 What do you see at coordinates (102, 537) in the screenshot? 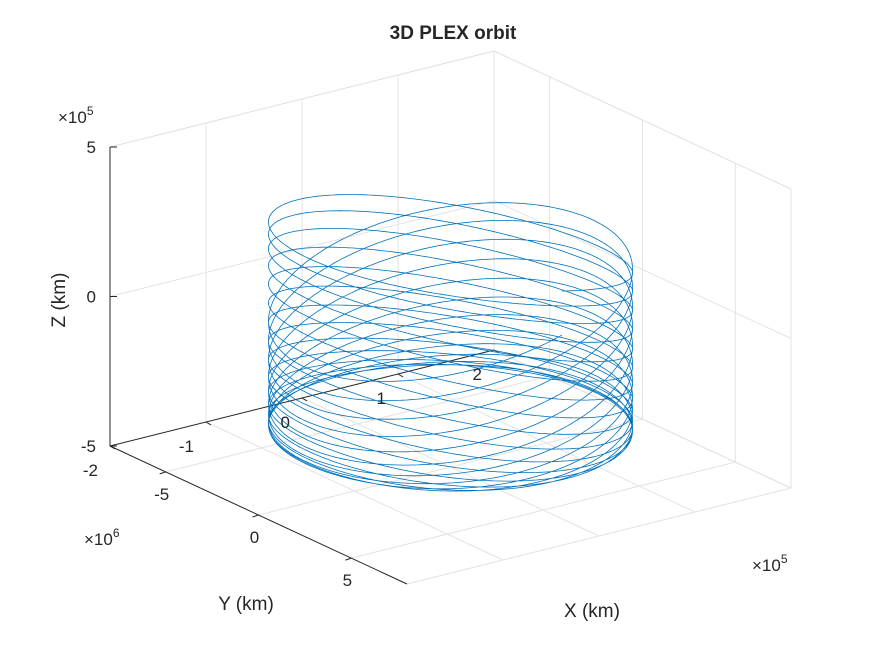
I see `y-multiplier: ×10⁶` at bounding box center [102, 537].